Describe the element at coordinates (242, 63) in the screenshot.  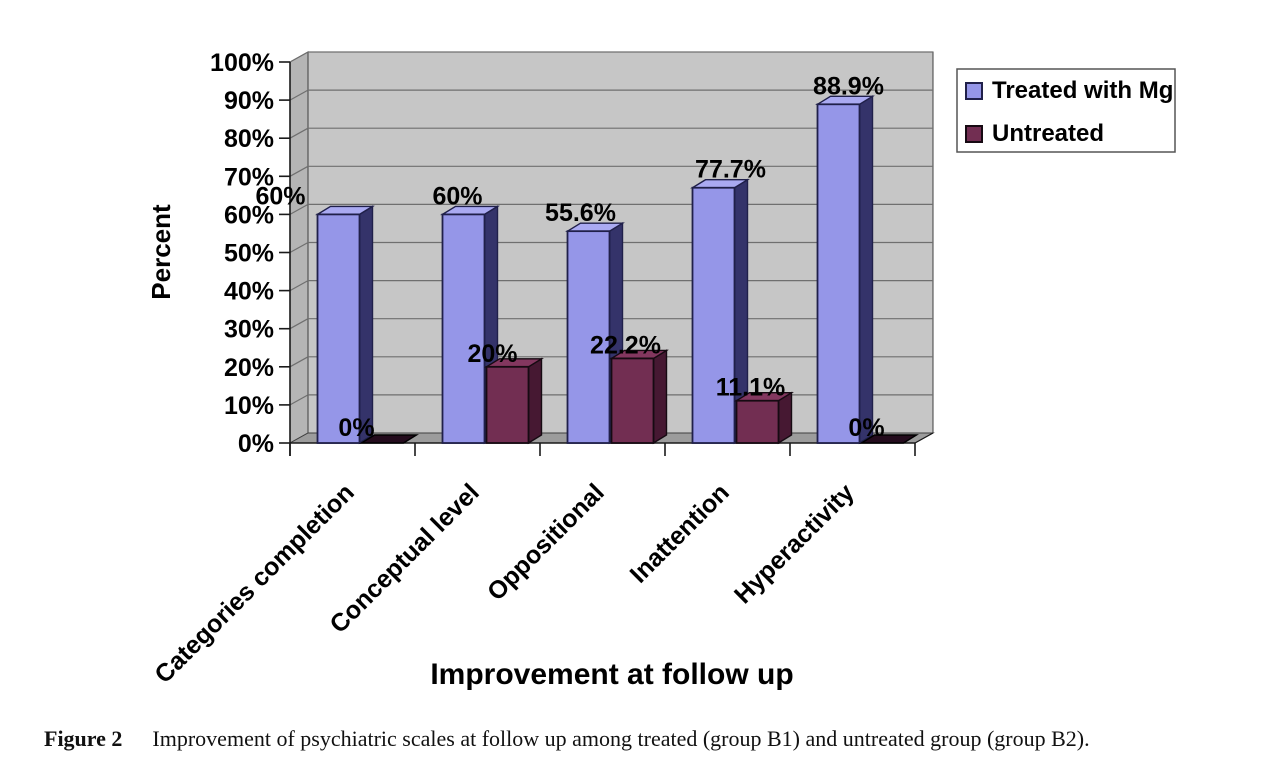
I see `y-tick-label: 100%` at that location.